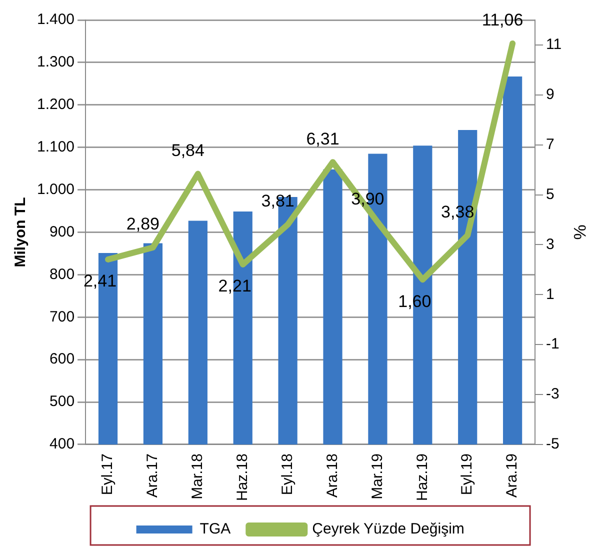  I want to click on y-tick-label: 1.100, so click(55, 147).